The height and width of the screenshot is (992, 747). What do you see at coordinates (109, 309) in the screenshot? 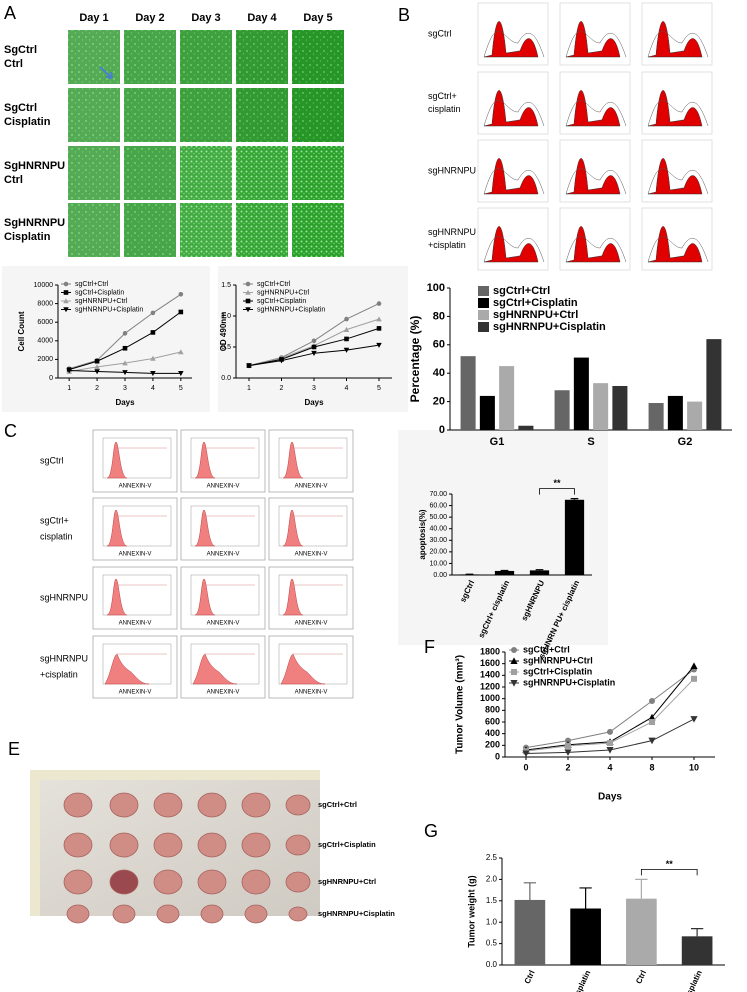
I see `legend-label: sgHNRNPU+Cisplatin` at bounding box center [109, 309].